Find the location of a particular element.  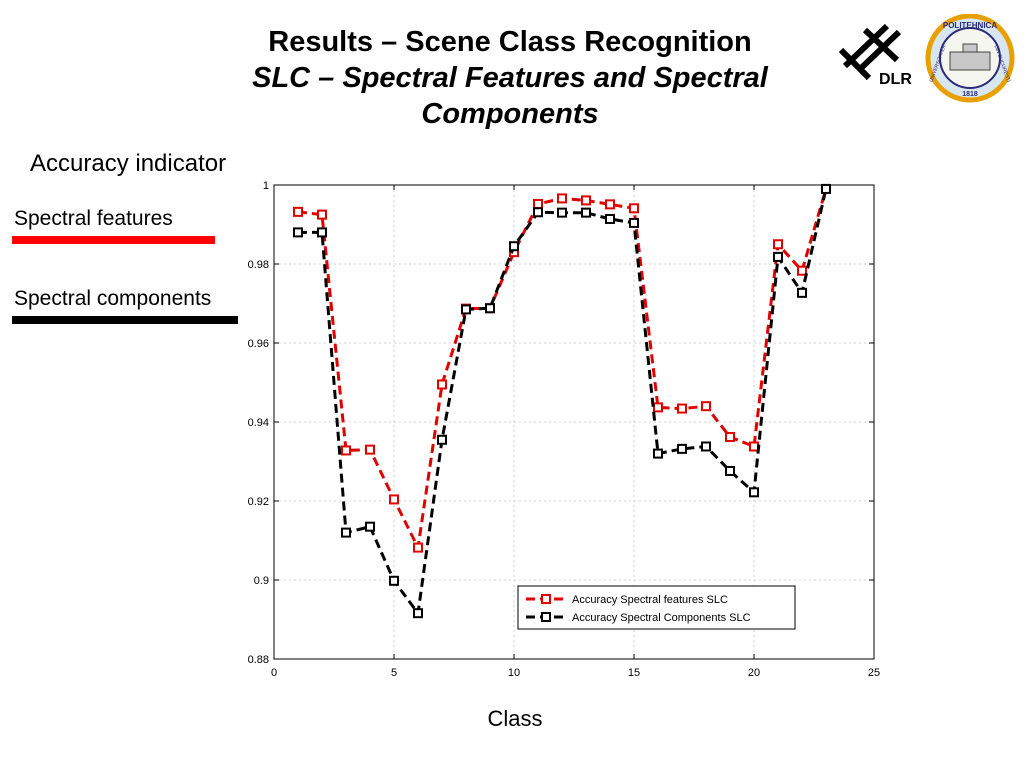

legend-entry-2: Accuracy Spectral Components SLC is located at coordinates (638, 618).